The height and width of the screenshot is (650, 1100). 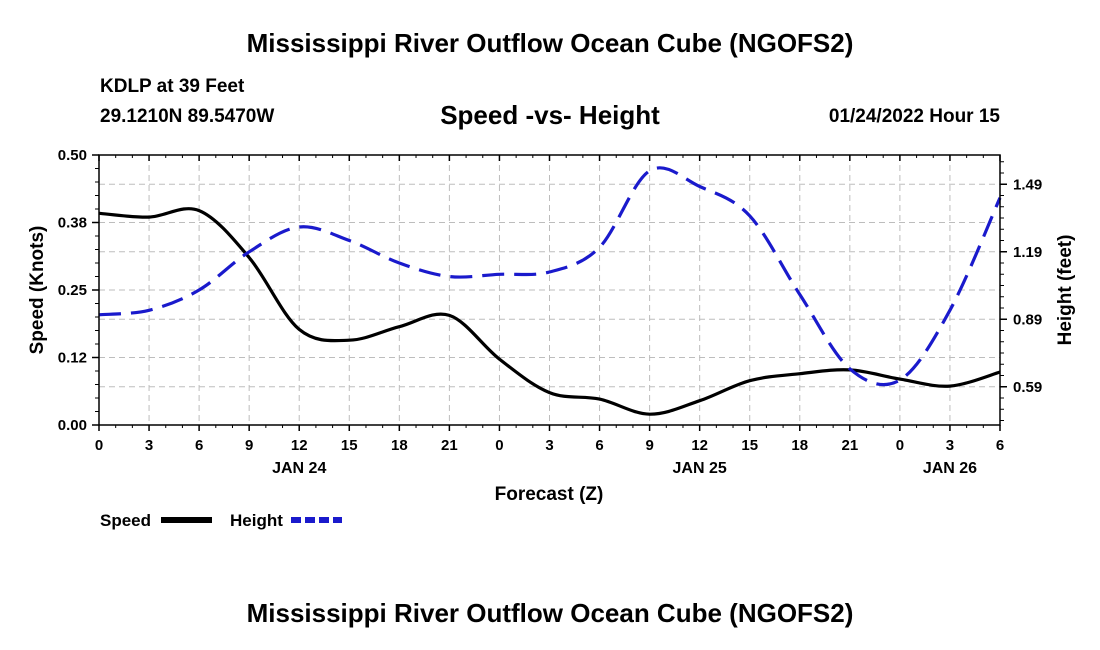 I want to click on station-coordinates: 29.1210N 89.5470W, so click(x=187, y=116).